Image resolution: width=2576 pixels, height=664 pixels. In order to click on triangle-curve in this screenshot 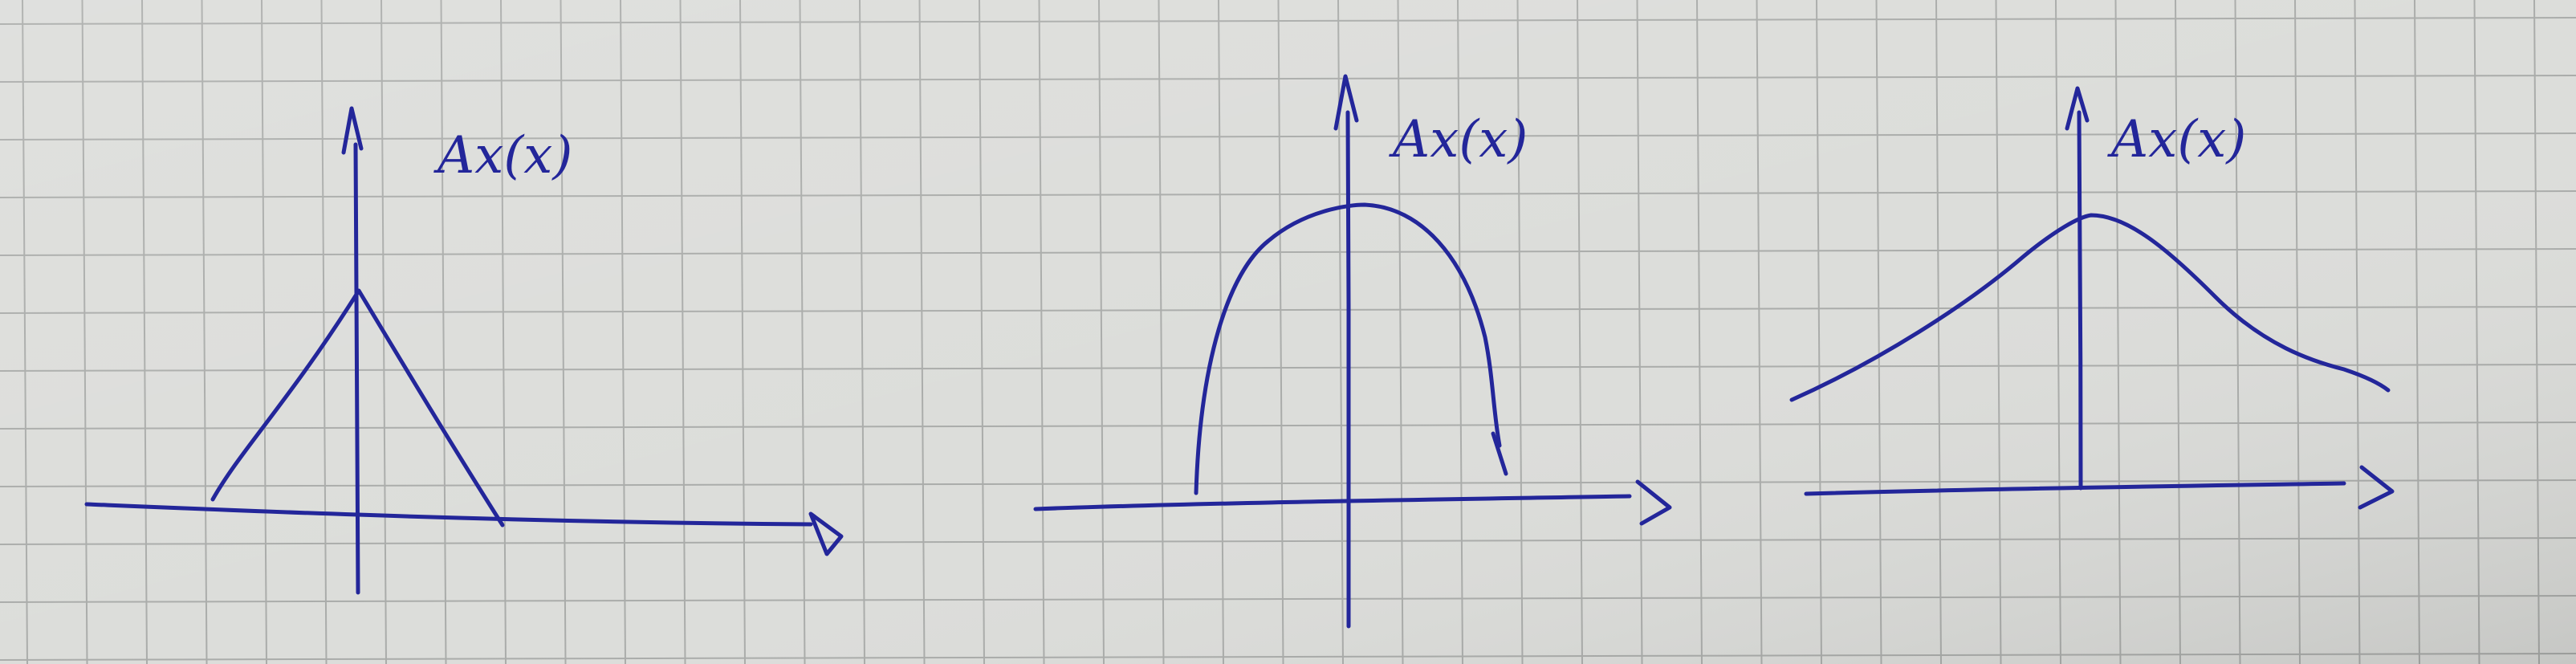, I will do `click(357, 408)`.